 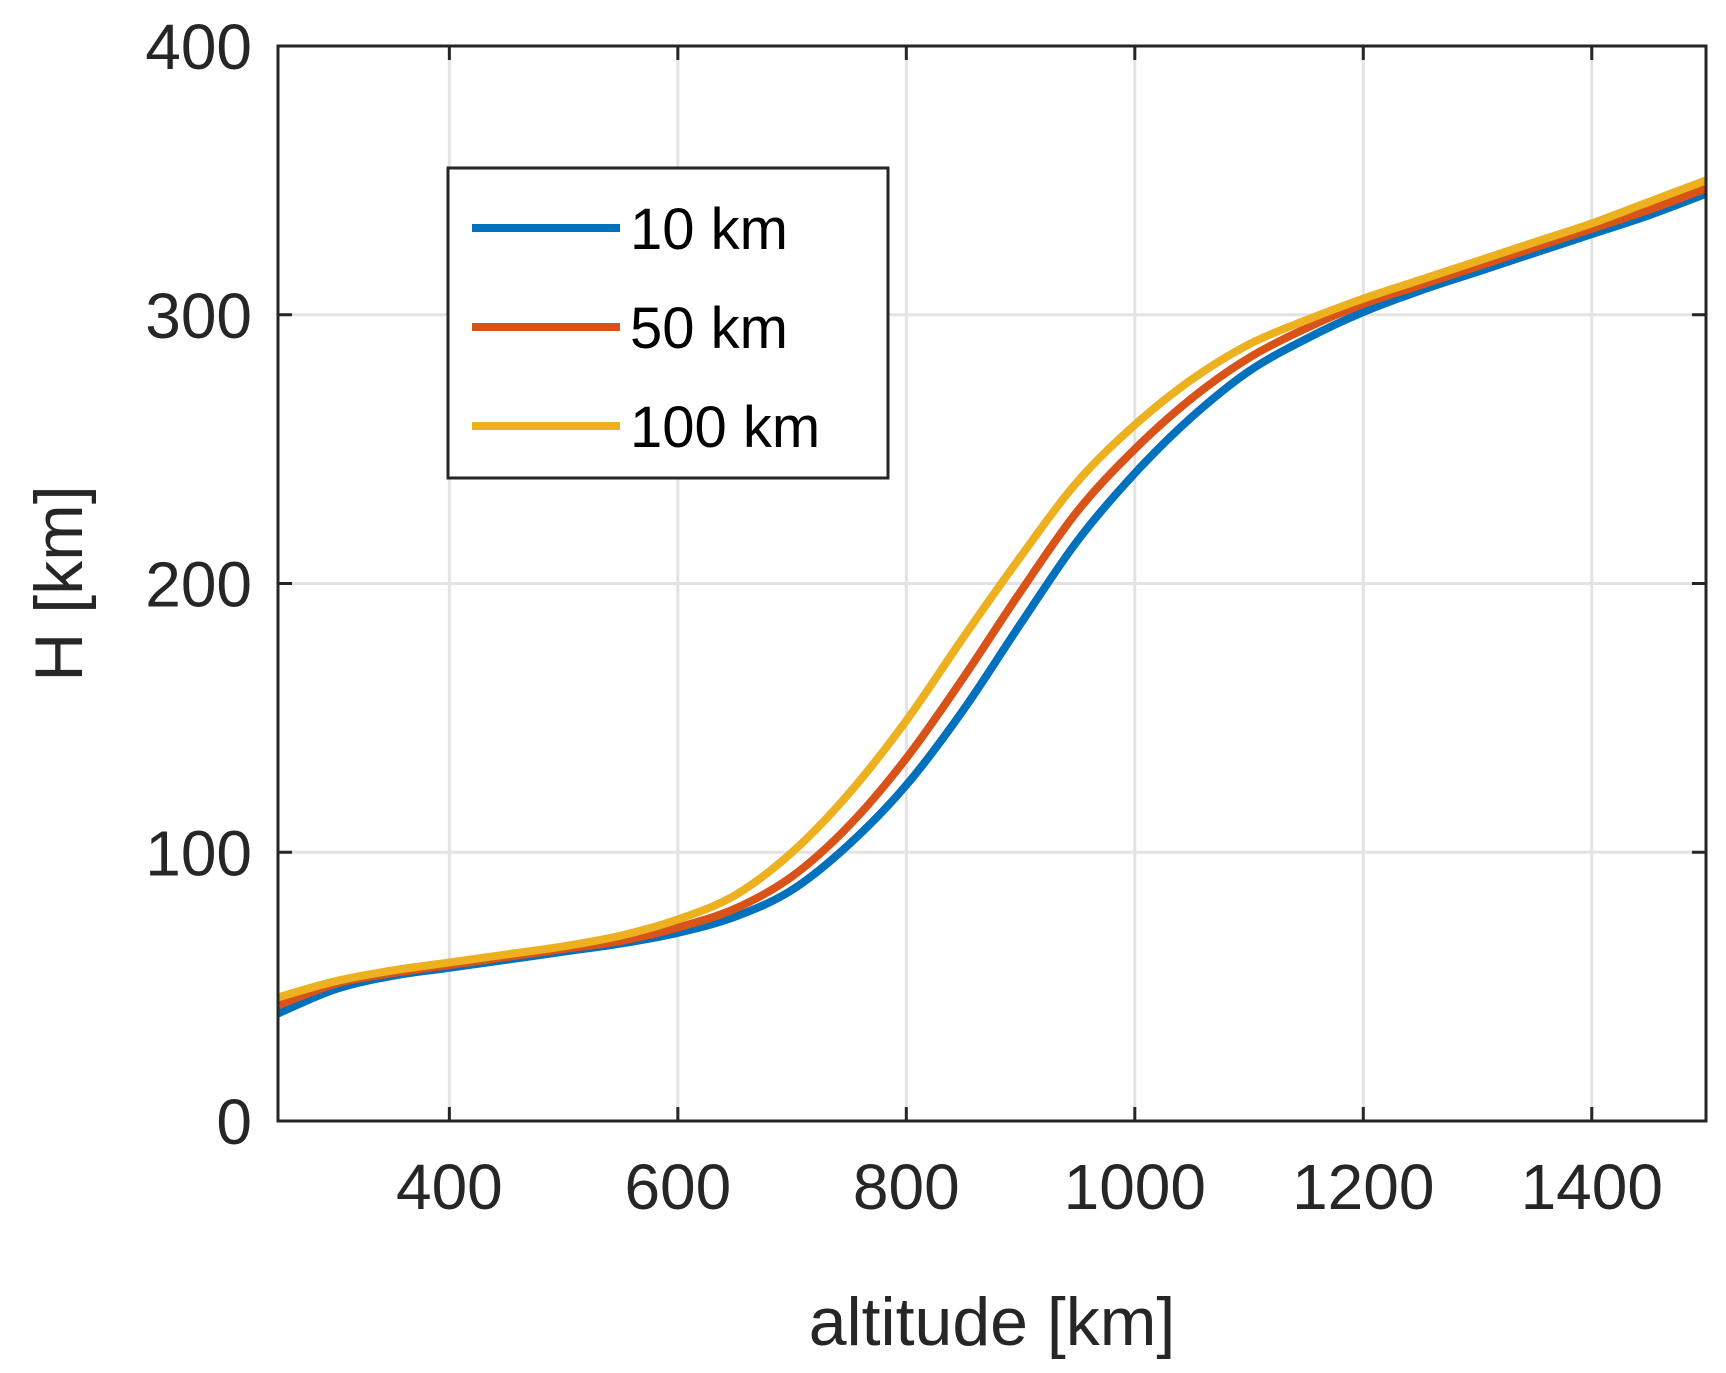 What do you see at coordinates (198, 853) in the screenshot?
I see `y-tick-label: 100` at bounding box center [198, 853].